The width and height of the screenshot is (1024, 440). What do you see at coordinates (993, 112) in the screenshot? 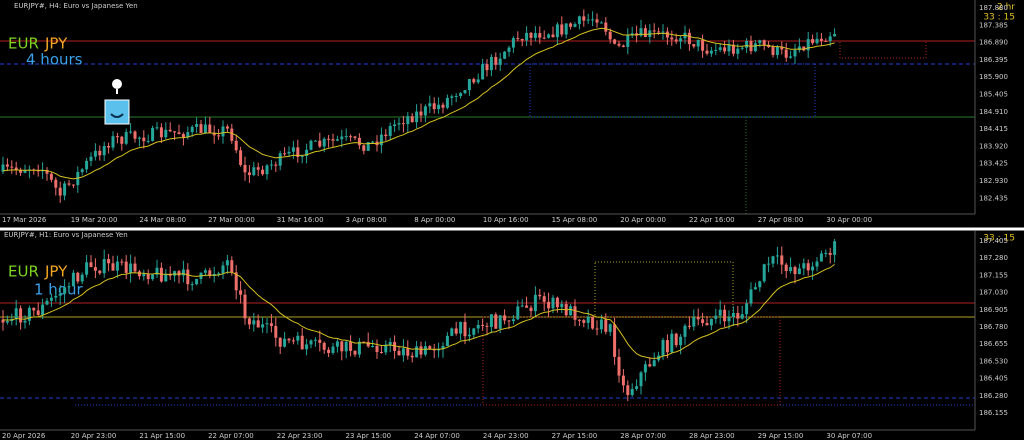
I see `price-label: 184.910` at bounding box center [993, 112].